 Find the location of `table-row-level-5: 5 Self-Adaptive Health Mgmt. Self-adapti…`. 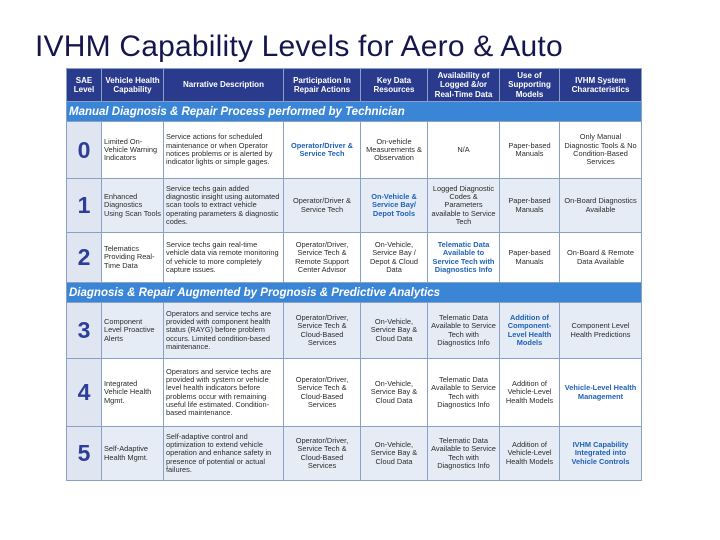

table-row-level-5: 5 Self-Adaptive Health Mgmt. Self-adapti… is located at coordinates (354, 453).